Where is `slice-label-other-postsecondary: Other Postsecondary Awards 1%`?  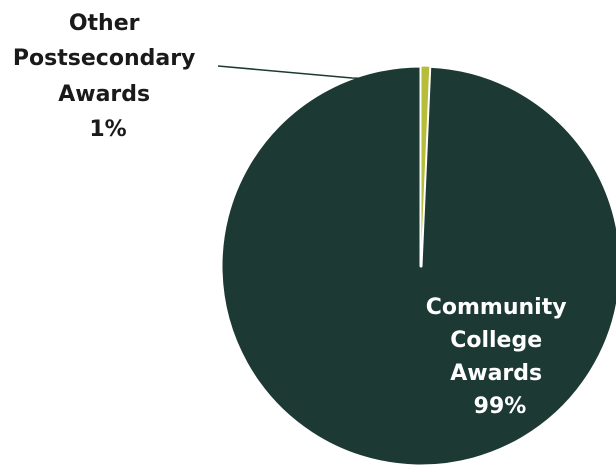 slice-label-other-postsecondary: Other Postsecondary Awards 1% is located at coordinates (108, 76).